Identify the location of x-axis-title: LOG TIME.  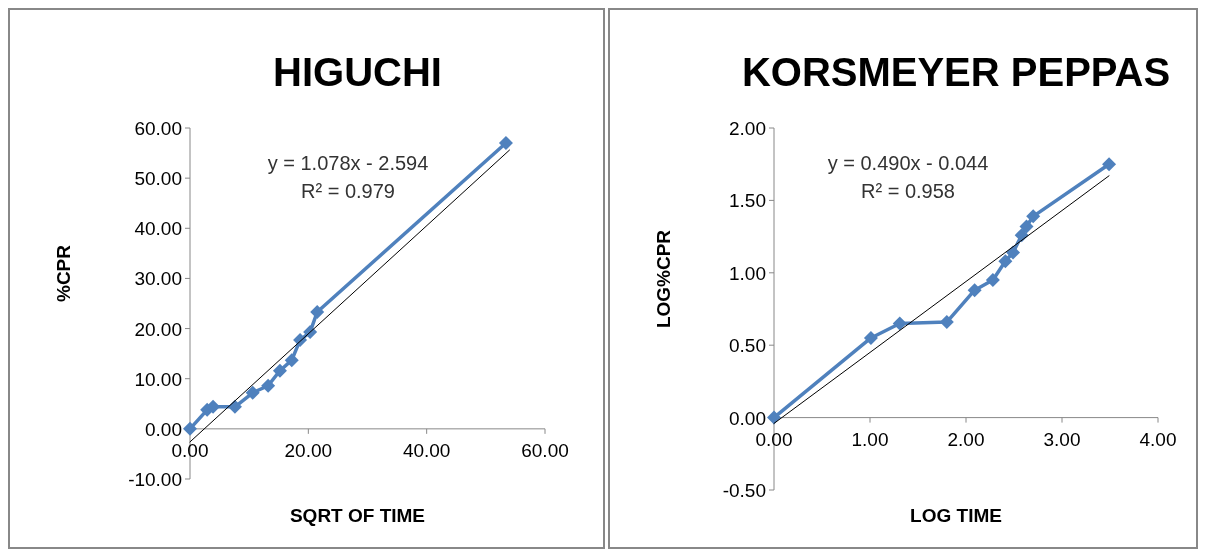
(956, 515).